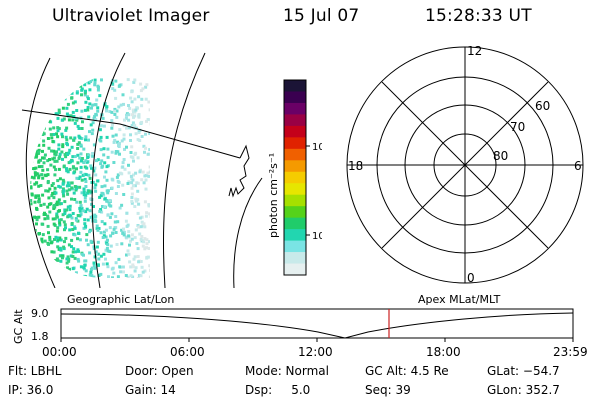 This screenshot has height=400, width=600. I want to click on clock-label-6: 6, so click(578, 166).